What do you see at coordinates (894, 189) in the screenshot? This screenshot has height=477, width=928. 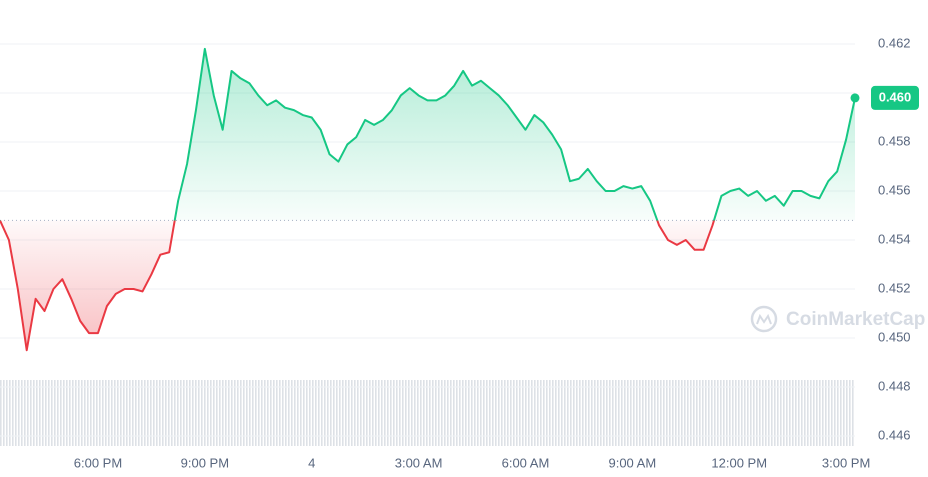 I see `y-tick-label: 0.456` at bounding box center [894, 189].